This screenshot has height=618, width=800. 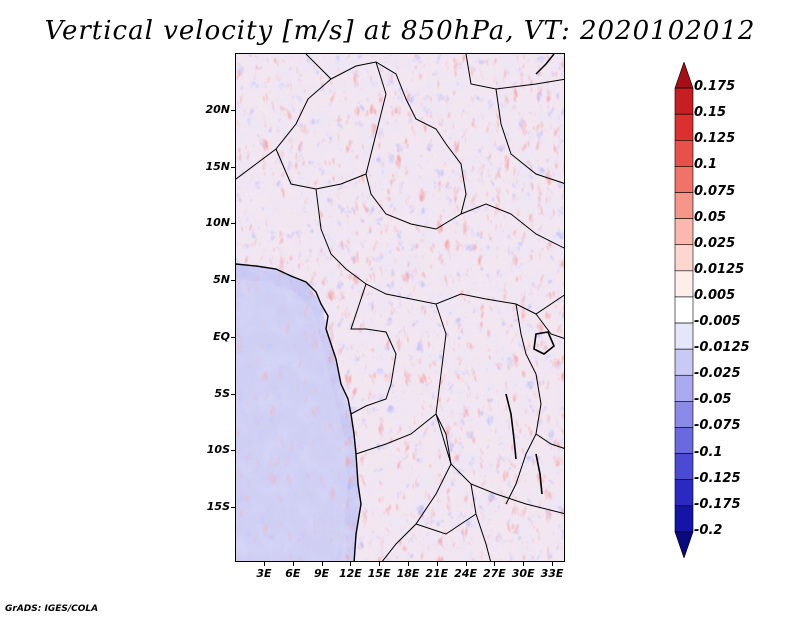 I want to click on lat-label: 20N, so click(x=217, y=109).